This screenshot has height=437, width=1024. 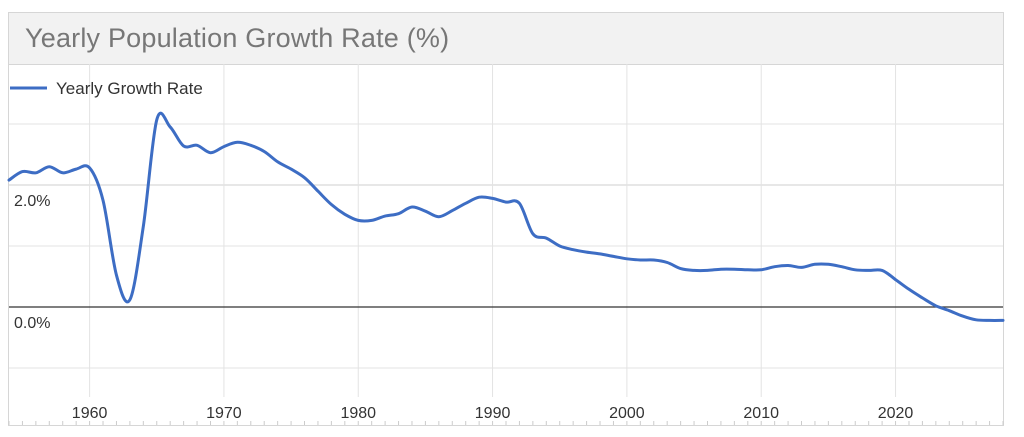 I want to click on y-tick-label: 0.0%, so click(x=32, y=323).